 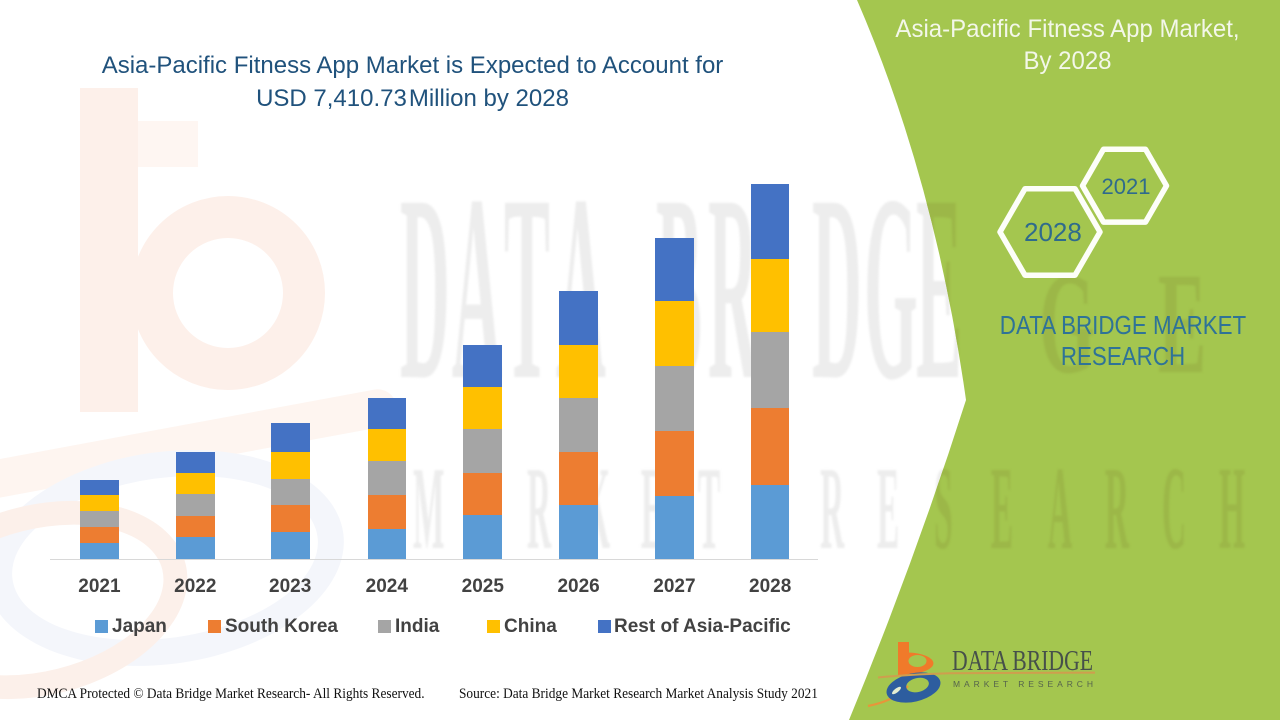 What do you see at coordinates (1022, 661) in the screenshot?
I see `svg-text: DATA BRIDGE` at bounding box center [1022, 661].